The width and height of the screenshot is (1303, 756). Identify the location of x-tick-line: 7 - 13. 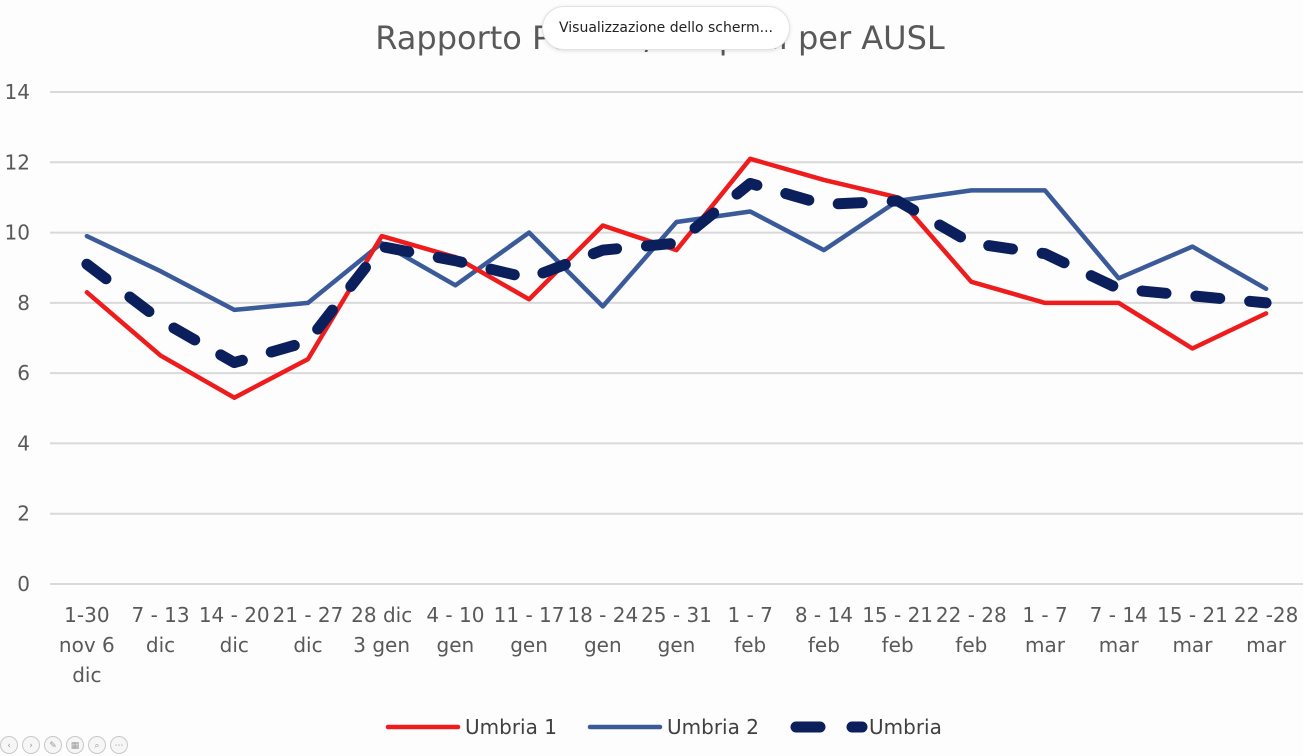
(161, 615).